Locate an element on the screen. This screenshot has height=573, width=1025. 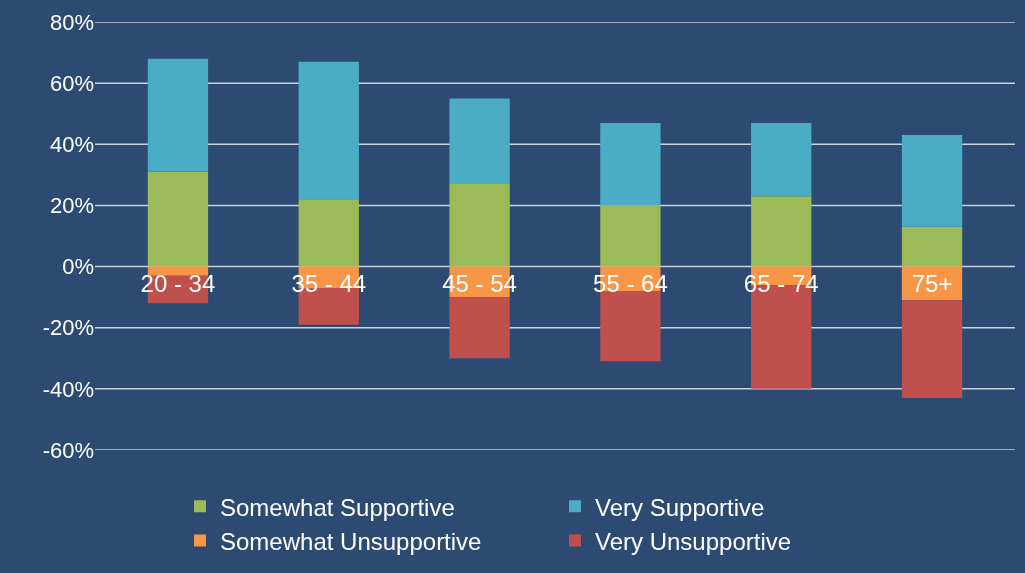
y-tick-label: -40% is located at coordinates (68, 389).